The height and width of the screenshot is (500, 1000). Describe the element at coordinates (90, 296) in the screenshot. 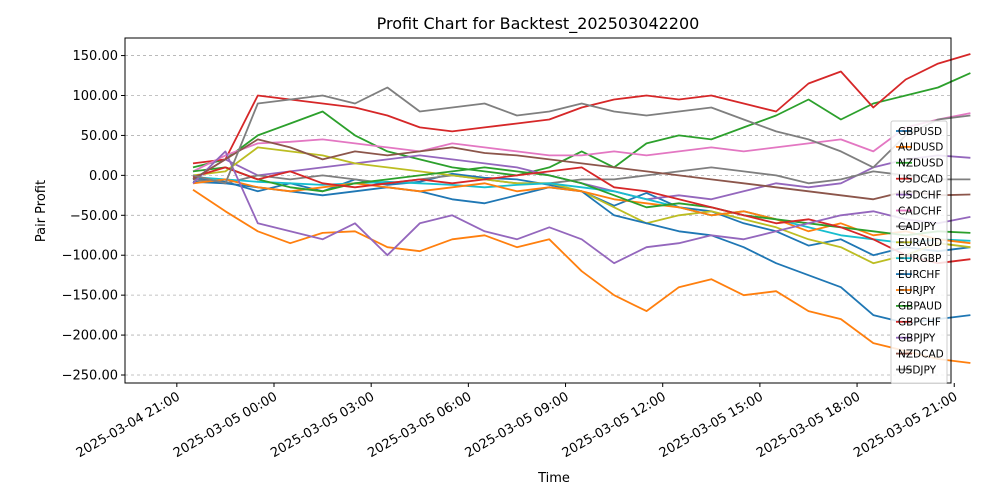

I see `y-tick-label: −150.00` at that location.